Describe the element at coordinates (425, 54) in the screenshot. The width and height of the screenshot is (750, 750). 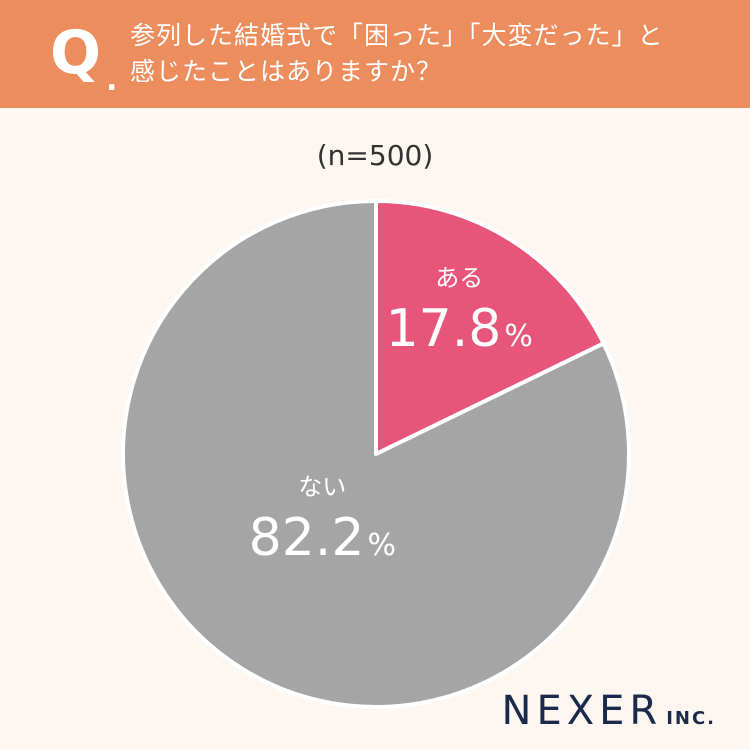
I see `question-text: 参列した結婚式で「困った」「大変だった」と 感じたことはありますか？` at that location.